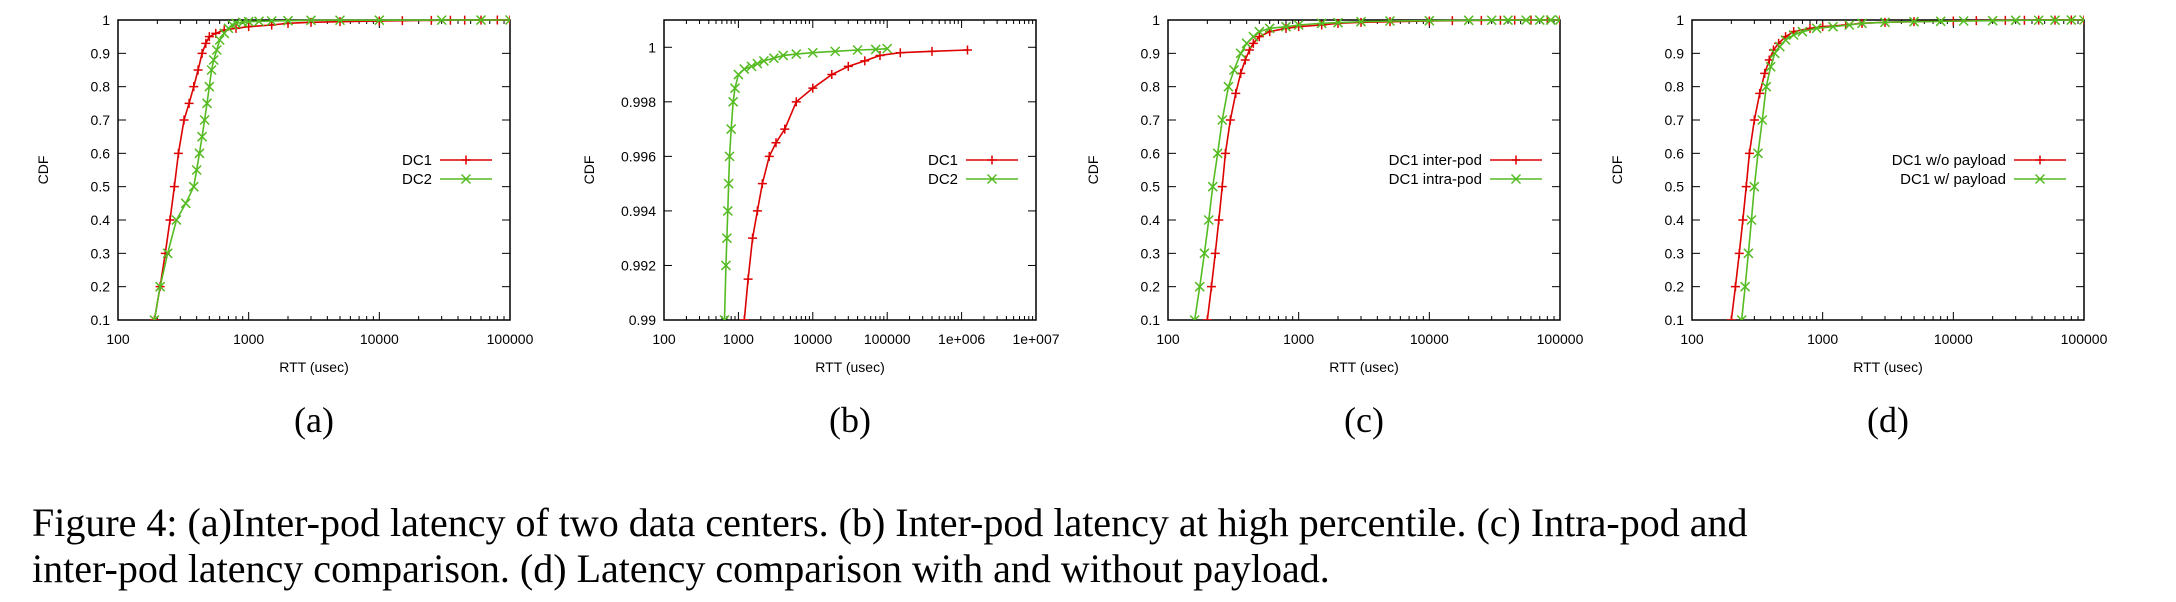 This screenshot has width=2176, height=602. I want to click on y-tick-label: 0.2, so click(1151, 287).